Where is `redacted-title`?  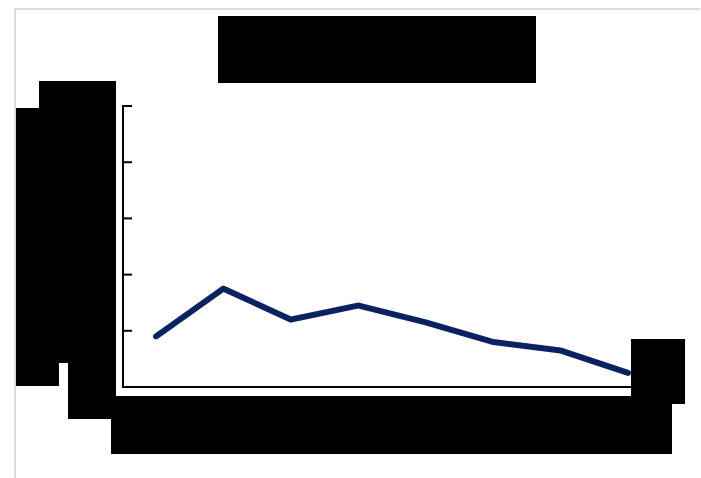 redacted-title is located at coordinates (377, 49).